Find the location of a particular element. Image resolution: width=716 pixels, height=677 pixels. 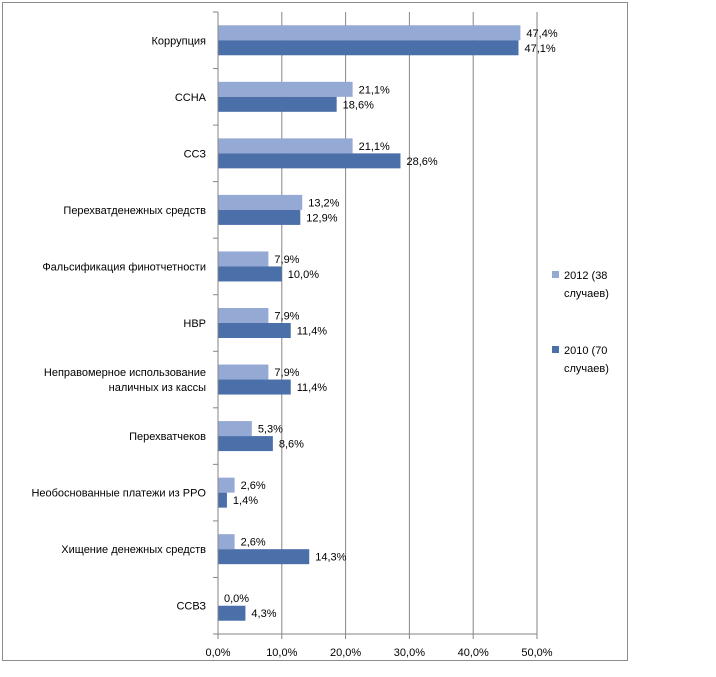

legend-label: 2012 (38 is located at coordinates (585, 276).